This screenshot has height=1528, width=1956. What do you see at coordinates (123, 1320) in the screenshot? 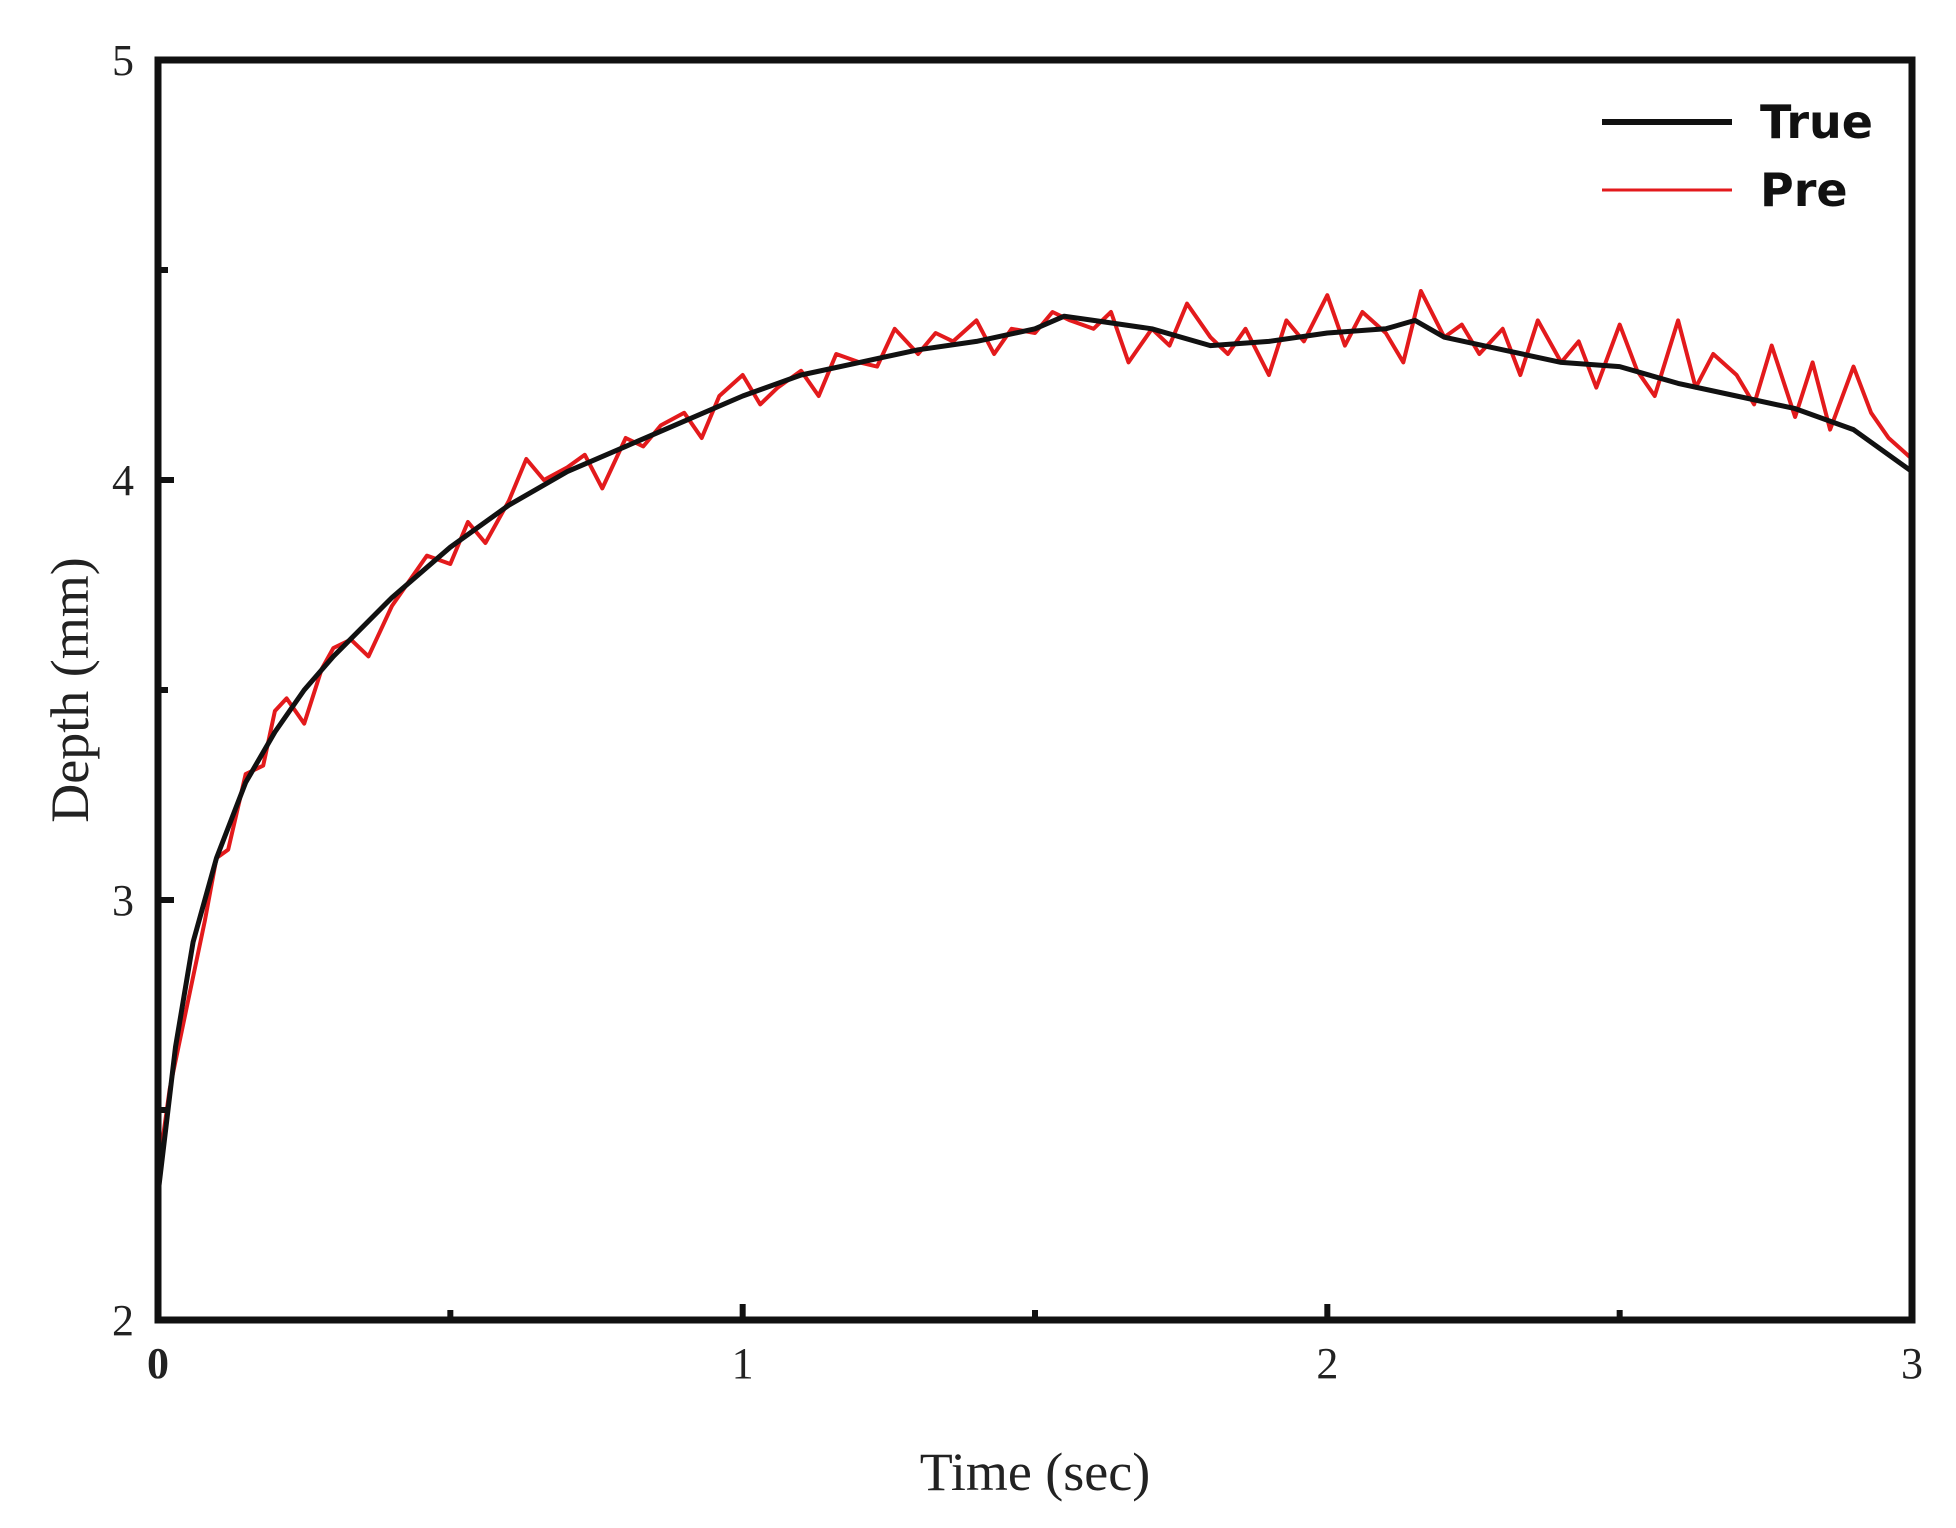
I see `y-tick-label: 2` at bounding box center [123, 1320].